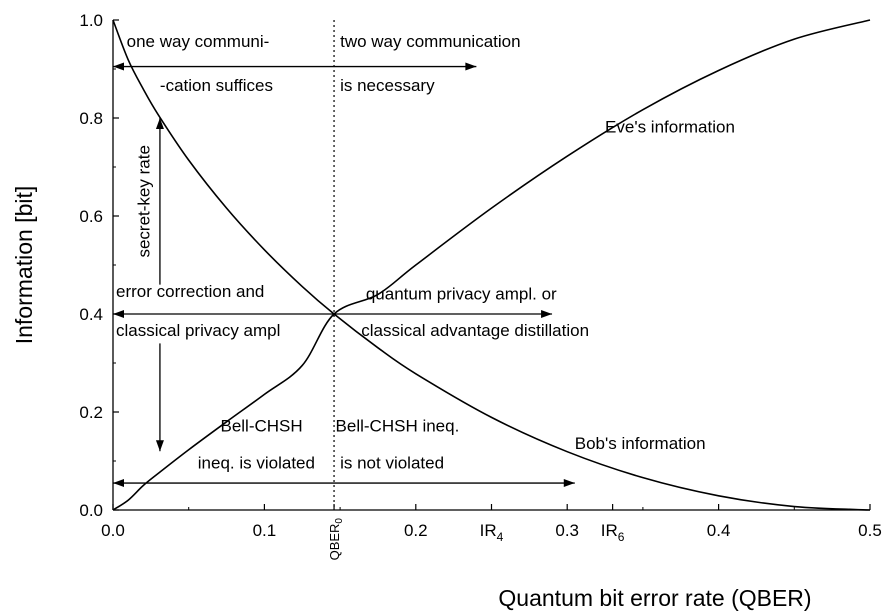  I want to click on qber0-tick-label: QBER0, so click(336, 539).